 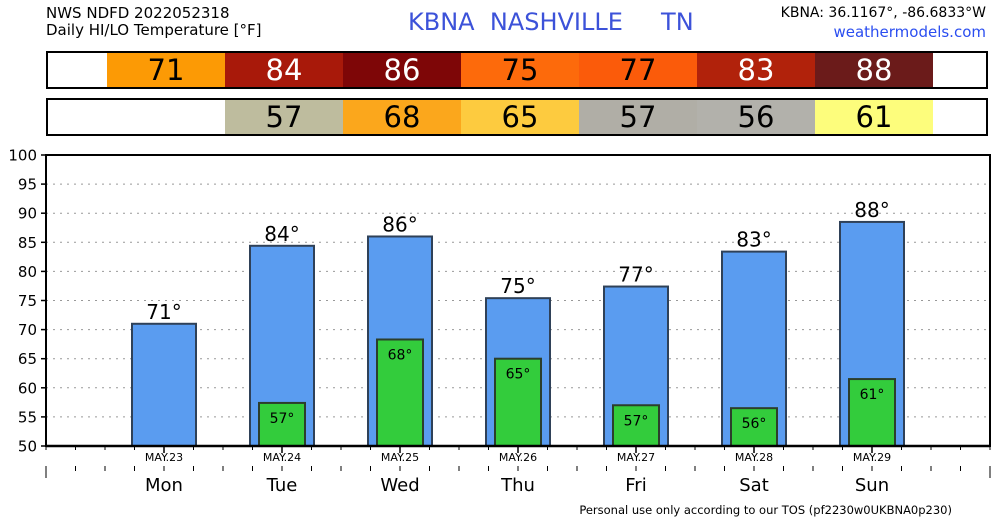 I want to click on low-temp-label: 56°, so click(x=754, y=424).